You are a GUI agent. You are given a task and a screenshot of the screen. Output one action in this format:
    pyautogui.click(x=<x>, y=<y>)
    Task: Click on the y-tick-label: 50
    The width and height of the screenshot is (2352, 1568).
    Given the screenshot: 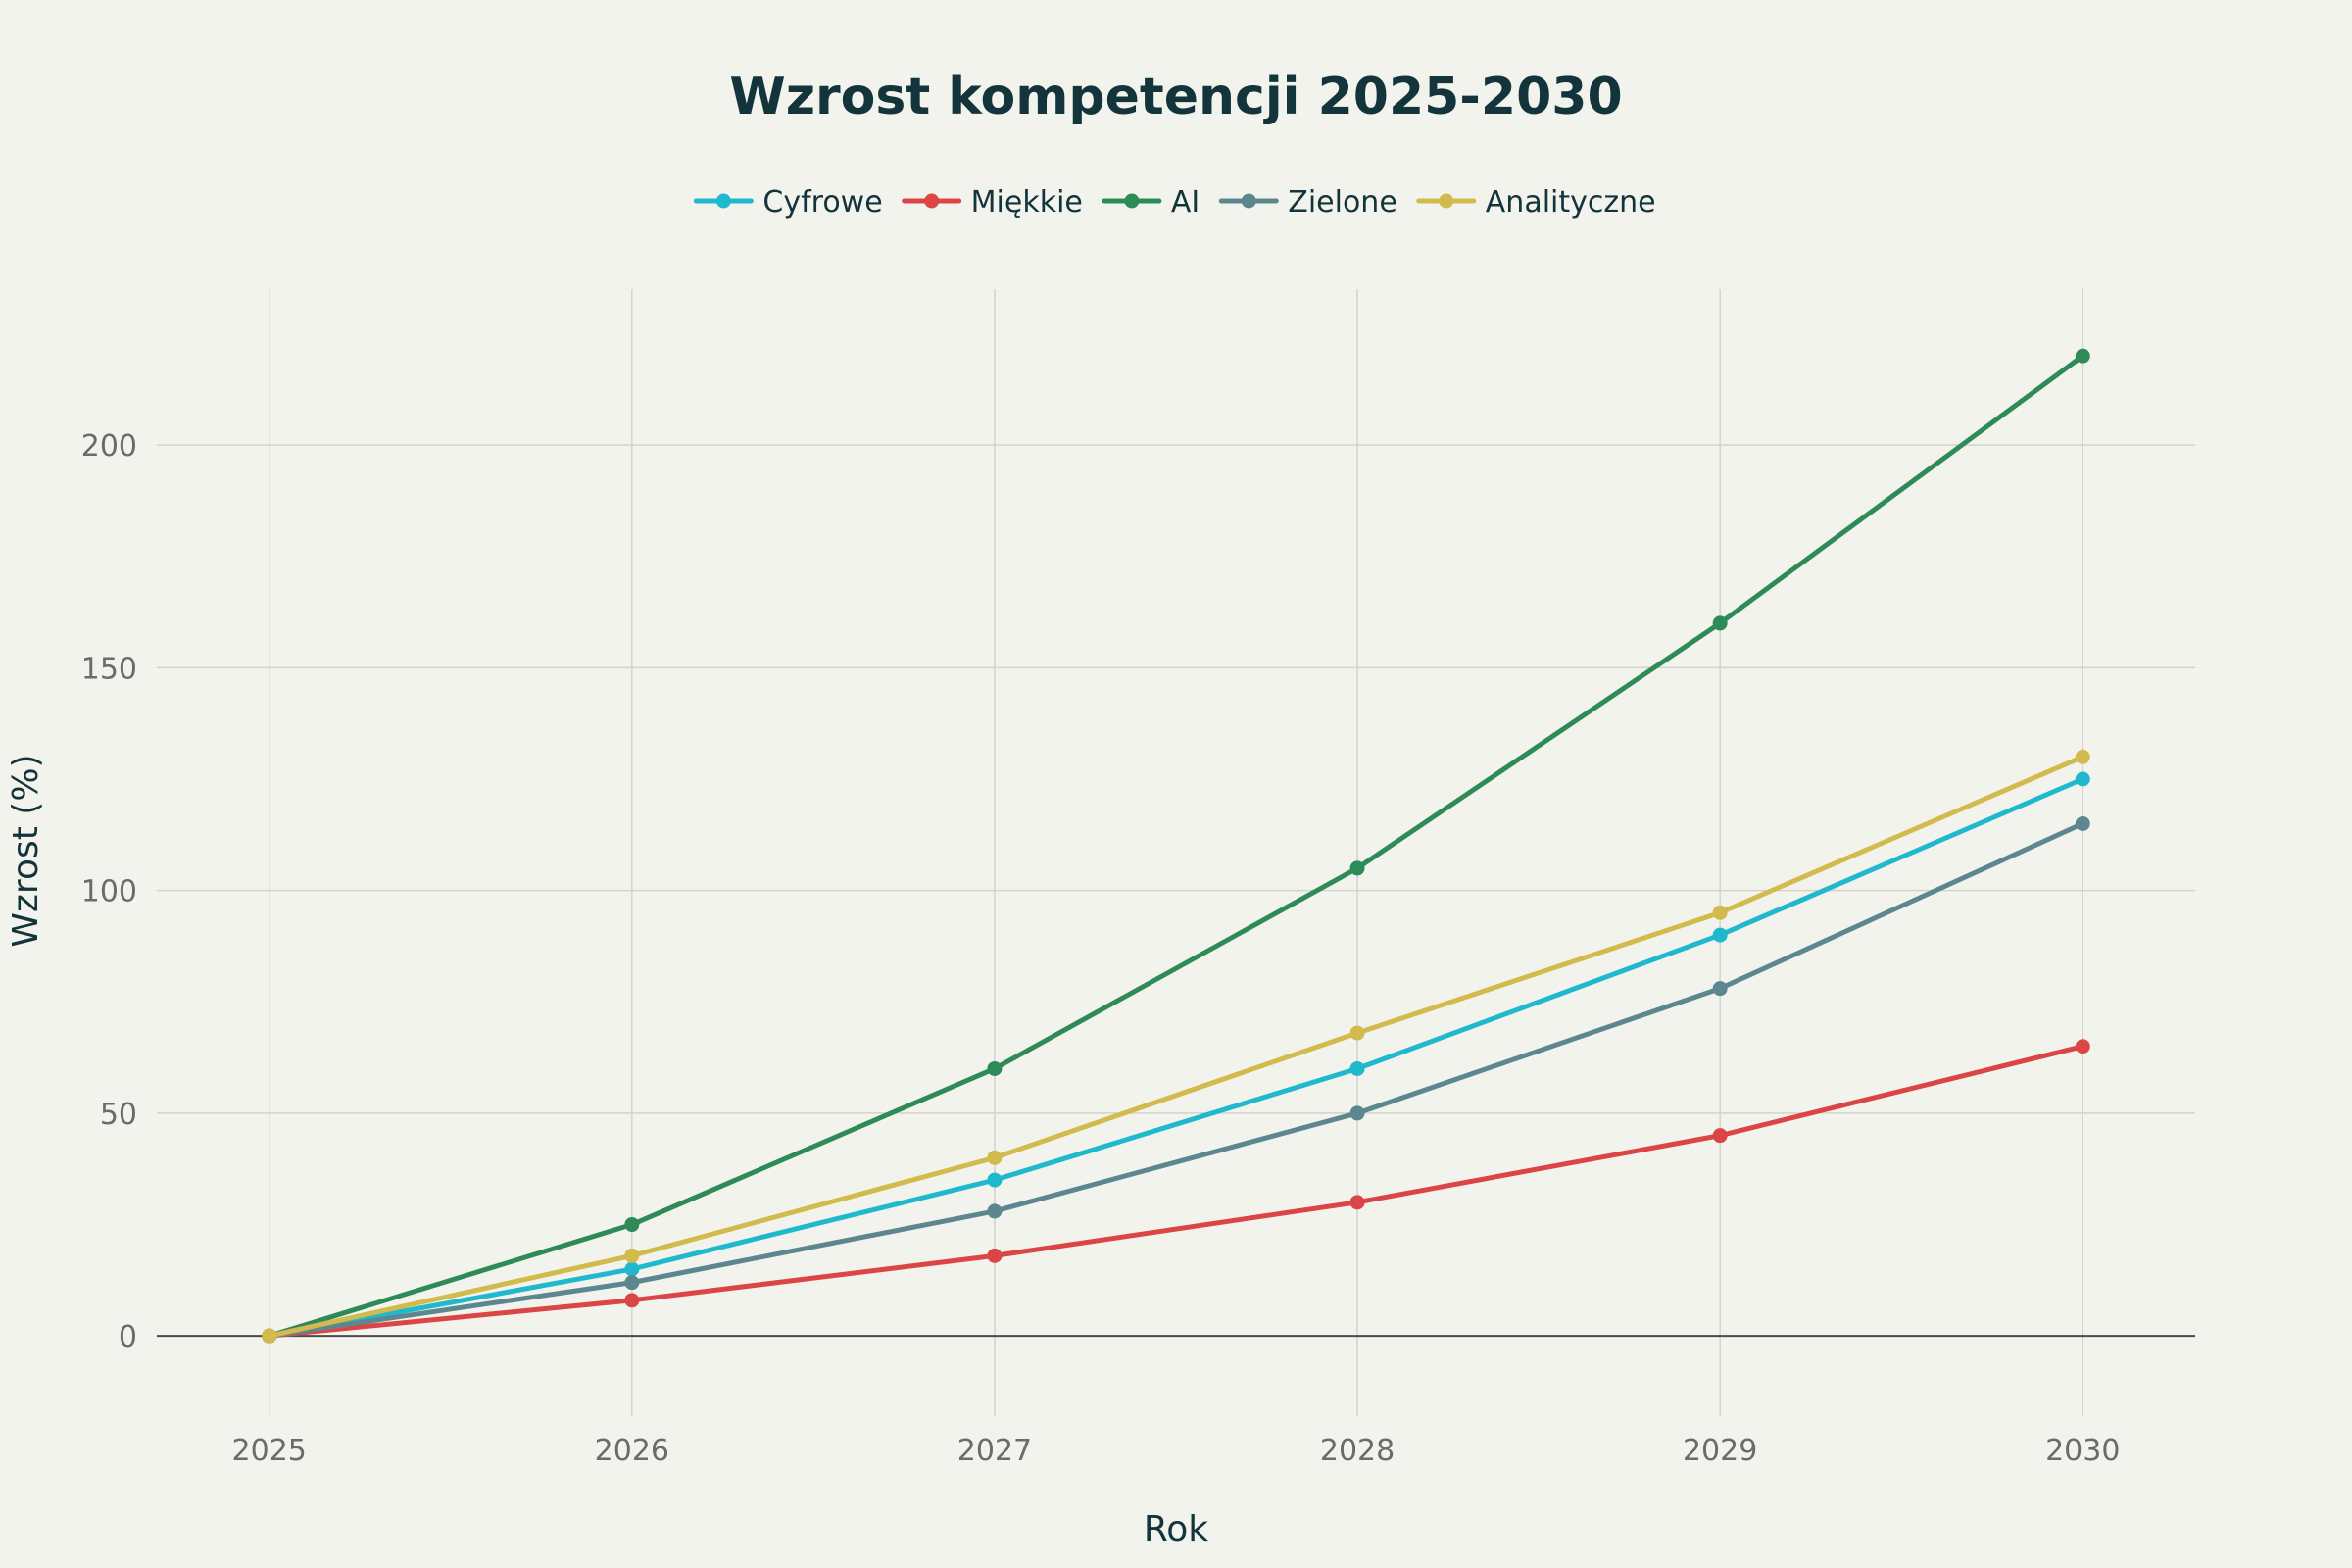 What is the action you would take?
    pyautogui.click(x=118, y=1115)
    